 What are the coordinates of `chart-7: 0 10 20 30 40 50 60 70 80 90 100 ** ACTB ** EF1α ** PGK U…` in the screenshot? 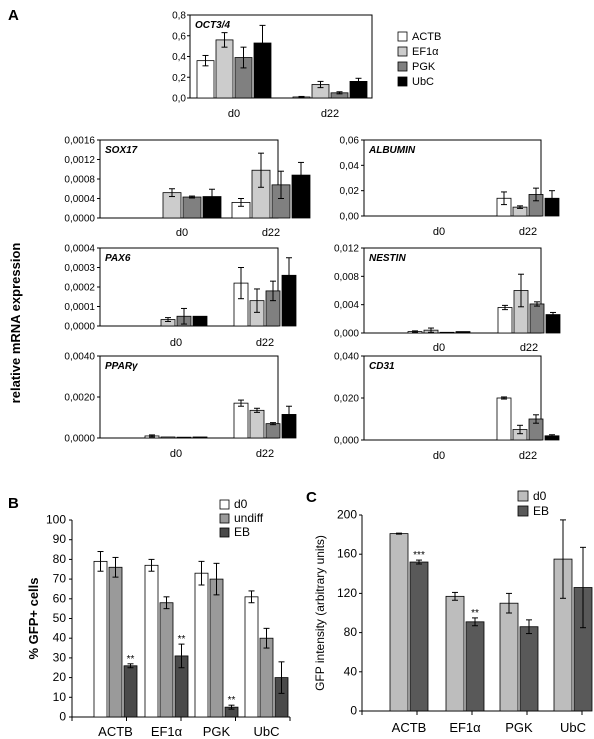 It's located at (158, 618).